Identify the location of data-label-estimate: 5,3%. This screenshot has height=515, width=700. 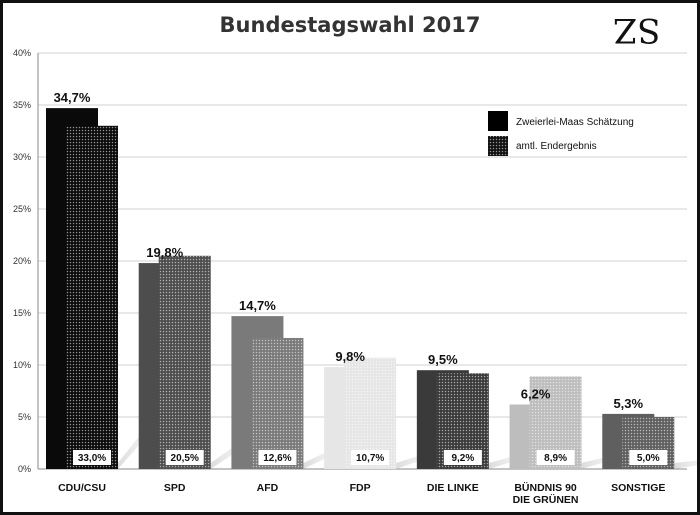
(628, 403).